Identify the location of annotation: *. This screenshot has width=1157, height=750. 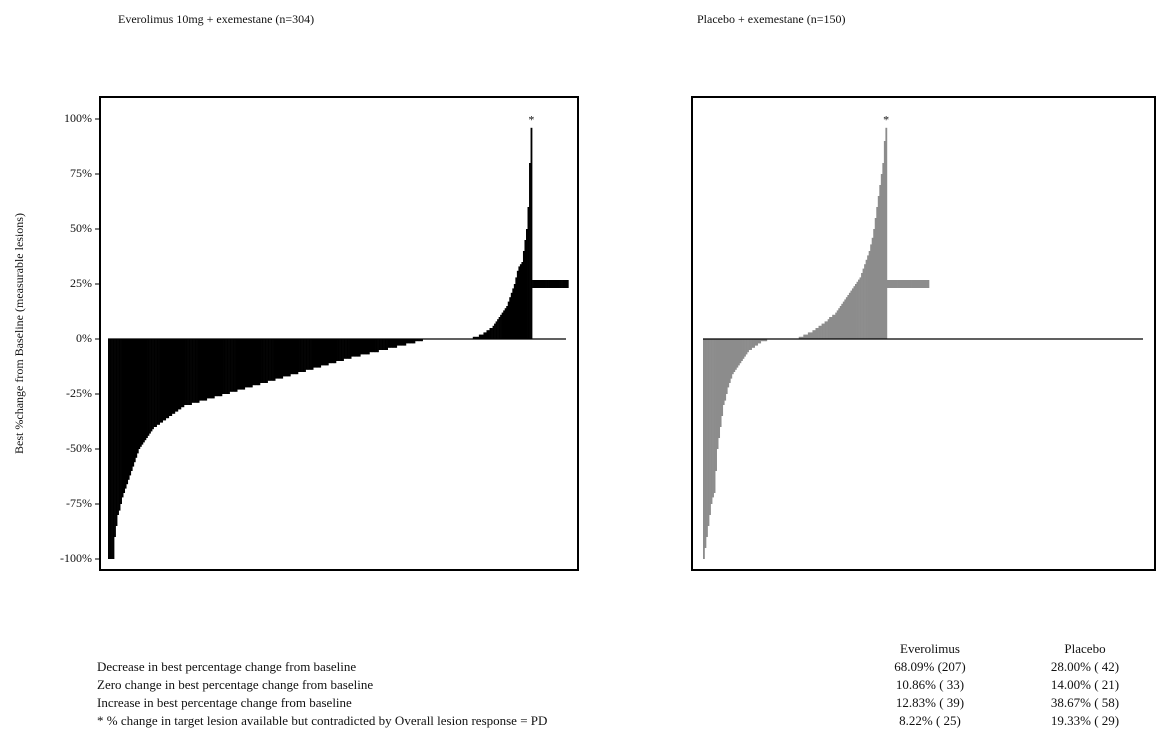
(531, 120).